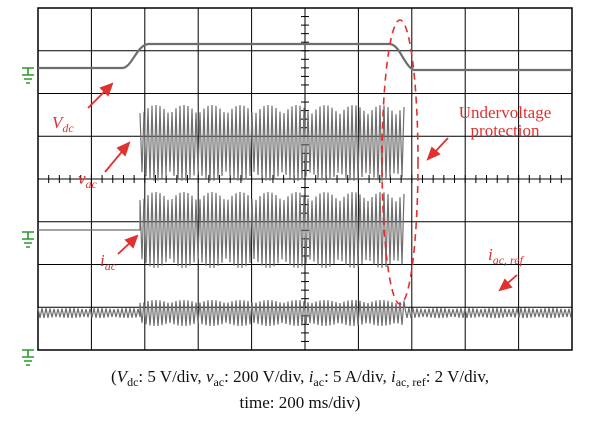 Image resolution: width=600 pixels, height=434 pixels. I want to click on ground-markers, so click(28, 216).